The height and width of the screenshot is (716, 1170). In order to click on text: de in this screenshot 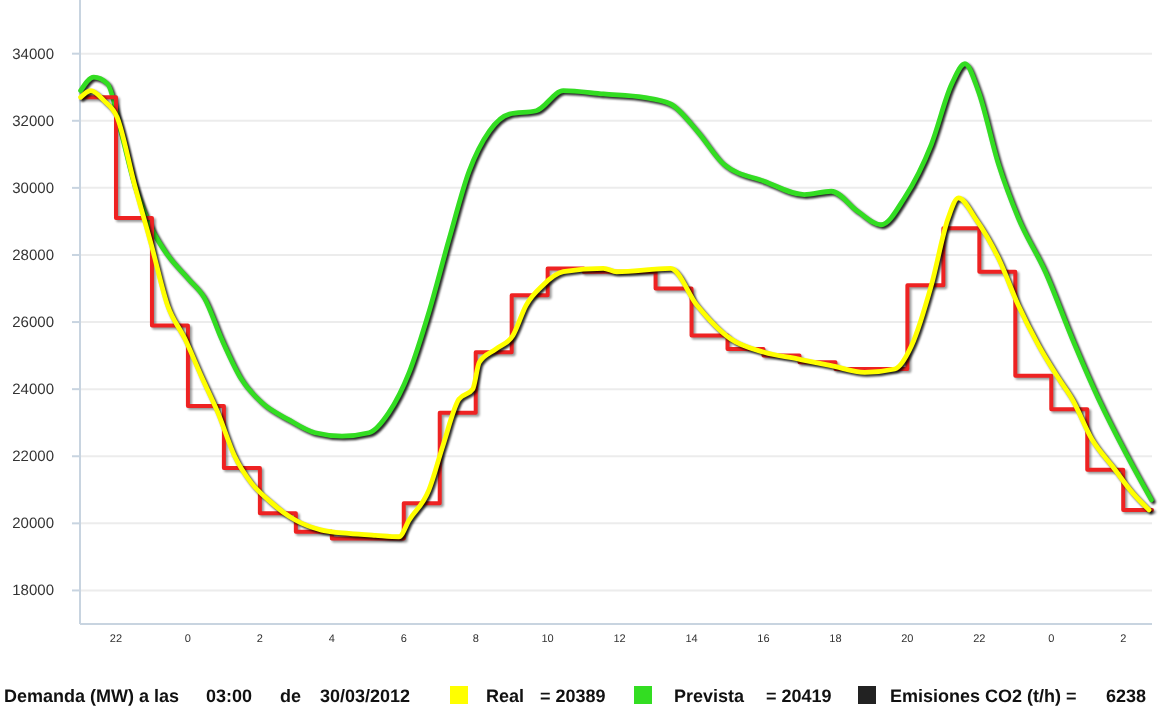, I will do `click(291, 696)`.